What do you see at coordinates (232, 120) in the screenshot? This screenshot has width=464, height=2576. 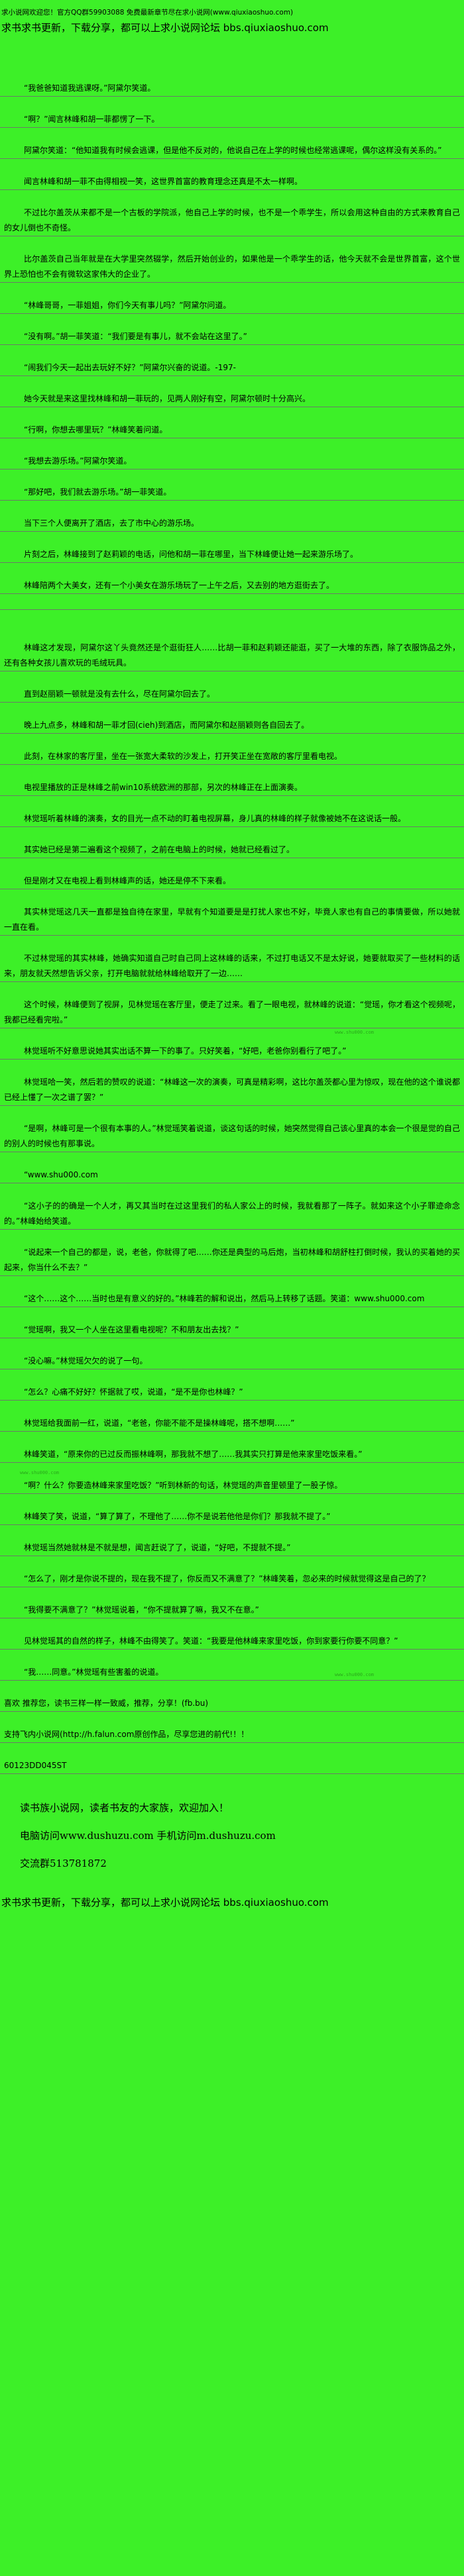 I see `paragraph: “啊？”闻言林峰和胡一菲都愣了一下。` at bounding box center [232, 120].